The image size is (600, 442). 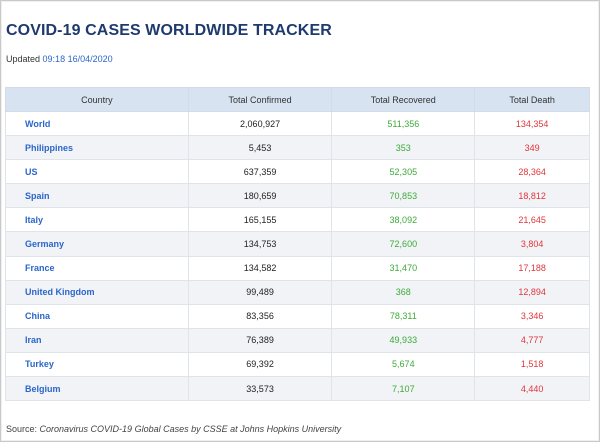 I want to click on country-cell: World, so click(x=97, y=123).